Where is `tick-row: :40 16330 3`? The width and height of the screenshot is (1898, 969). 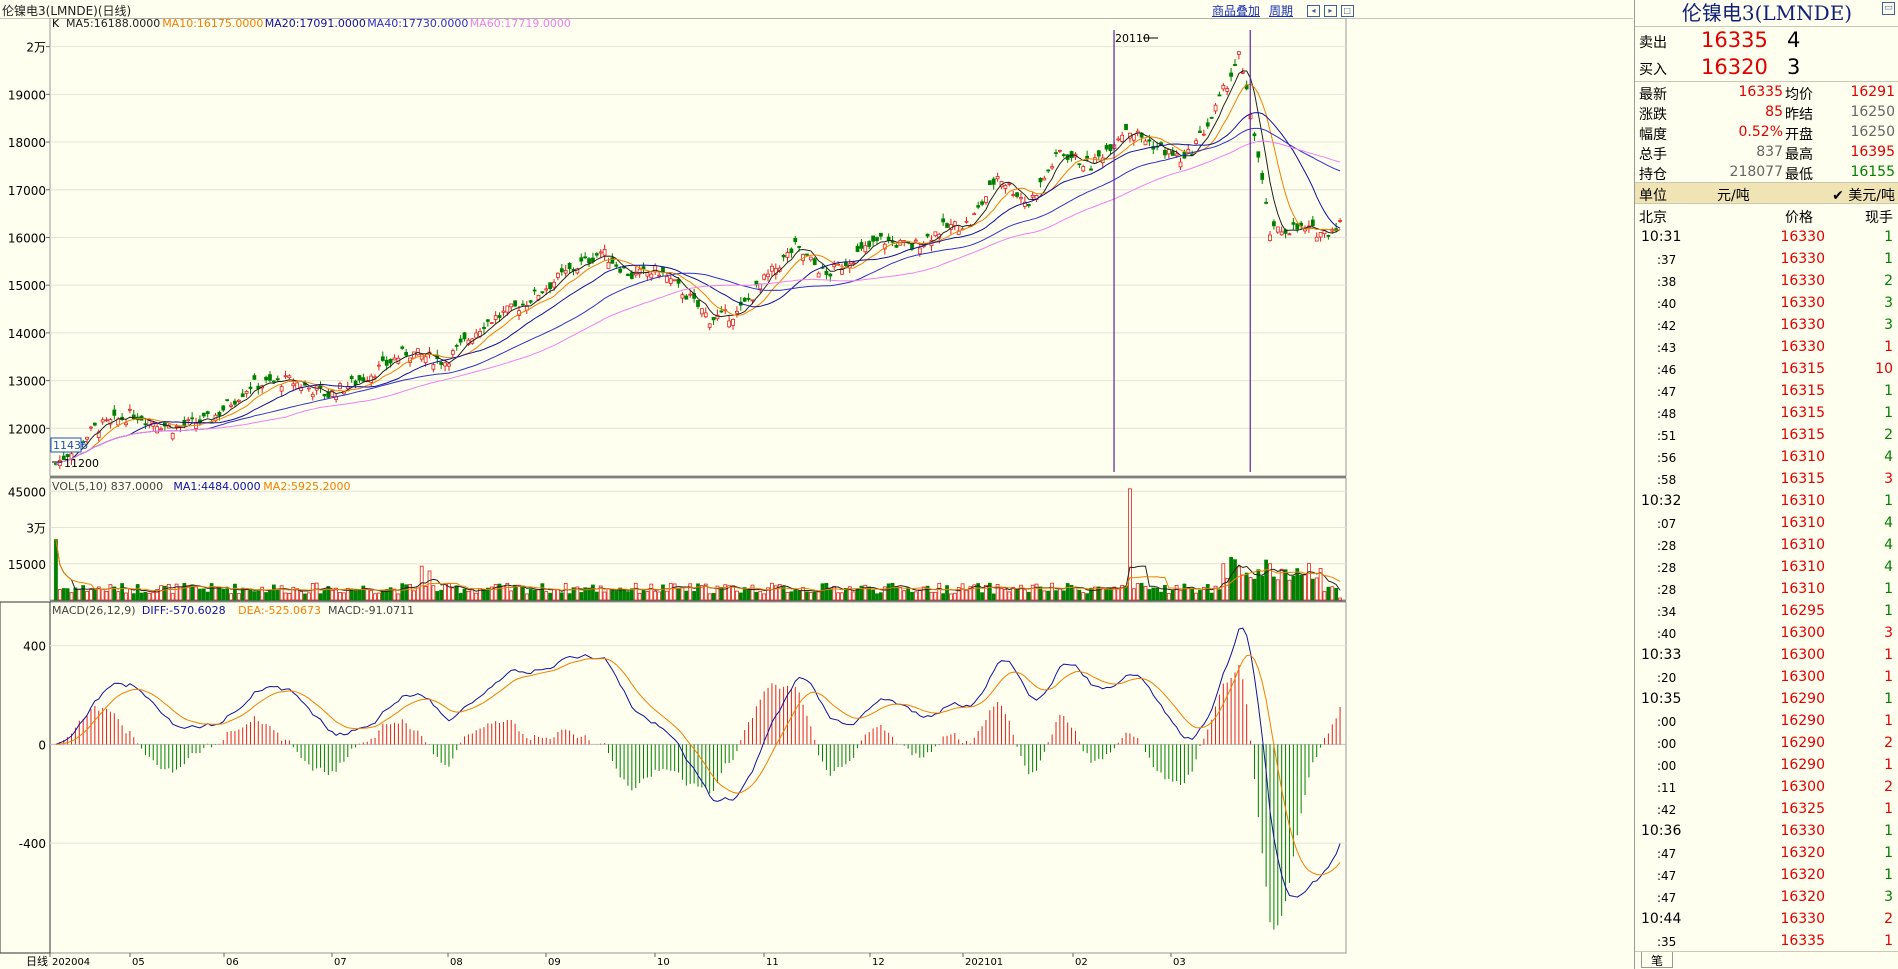 tick-row: :40 16330 3 is located at coordinates (1766, 303).